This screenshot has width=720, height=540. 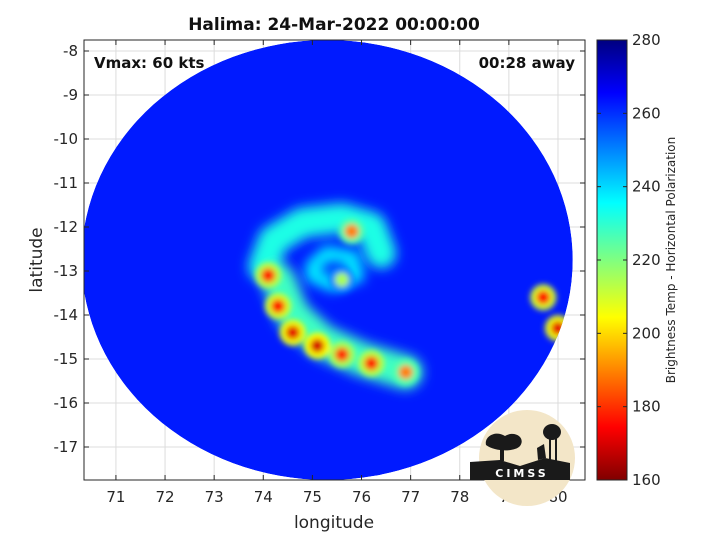 What do you see at coordinates (66, 227) in the screenshot?
I see `y-tick-label: -12` at bounding box center [66, 227].